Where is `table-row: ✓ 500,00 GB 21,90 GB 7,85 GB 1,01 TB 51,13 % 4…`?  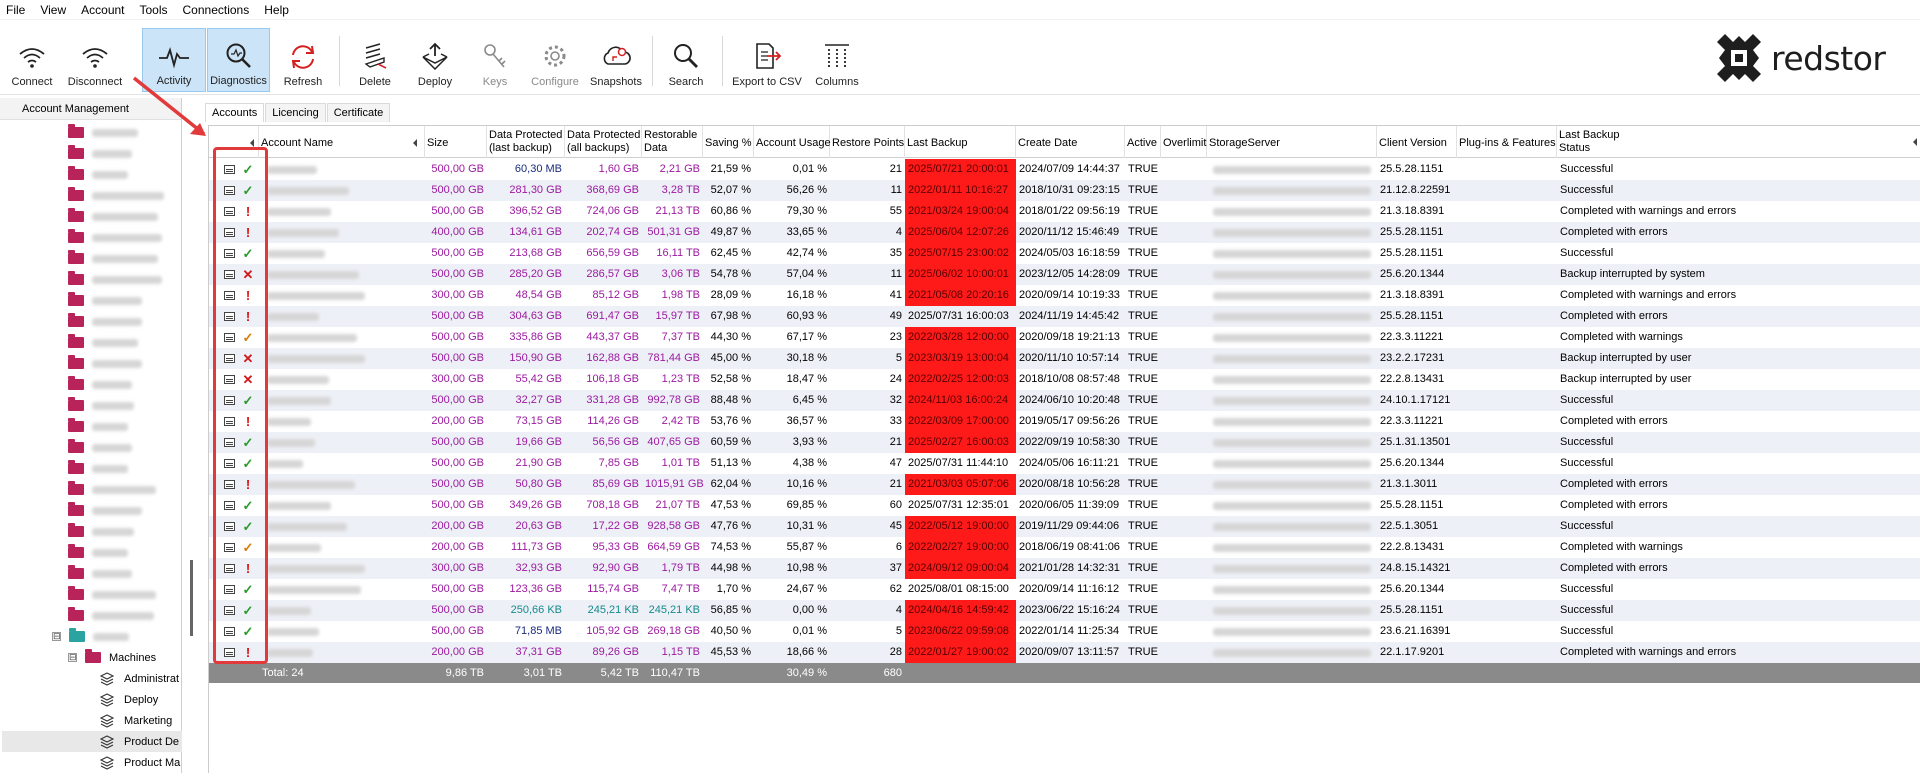 table-row: ✓ 500,00 GB 21,90 GB 7,85 GB 1,01 TB 51,13 % 4… is located at coordinates (1064, 463).